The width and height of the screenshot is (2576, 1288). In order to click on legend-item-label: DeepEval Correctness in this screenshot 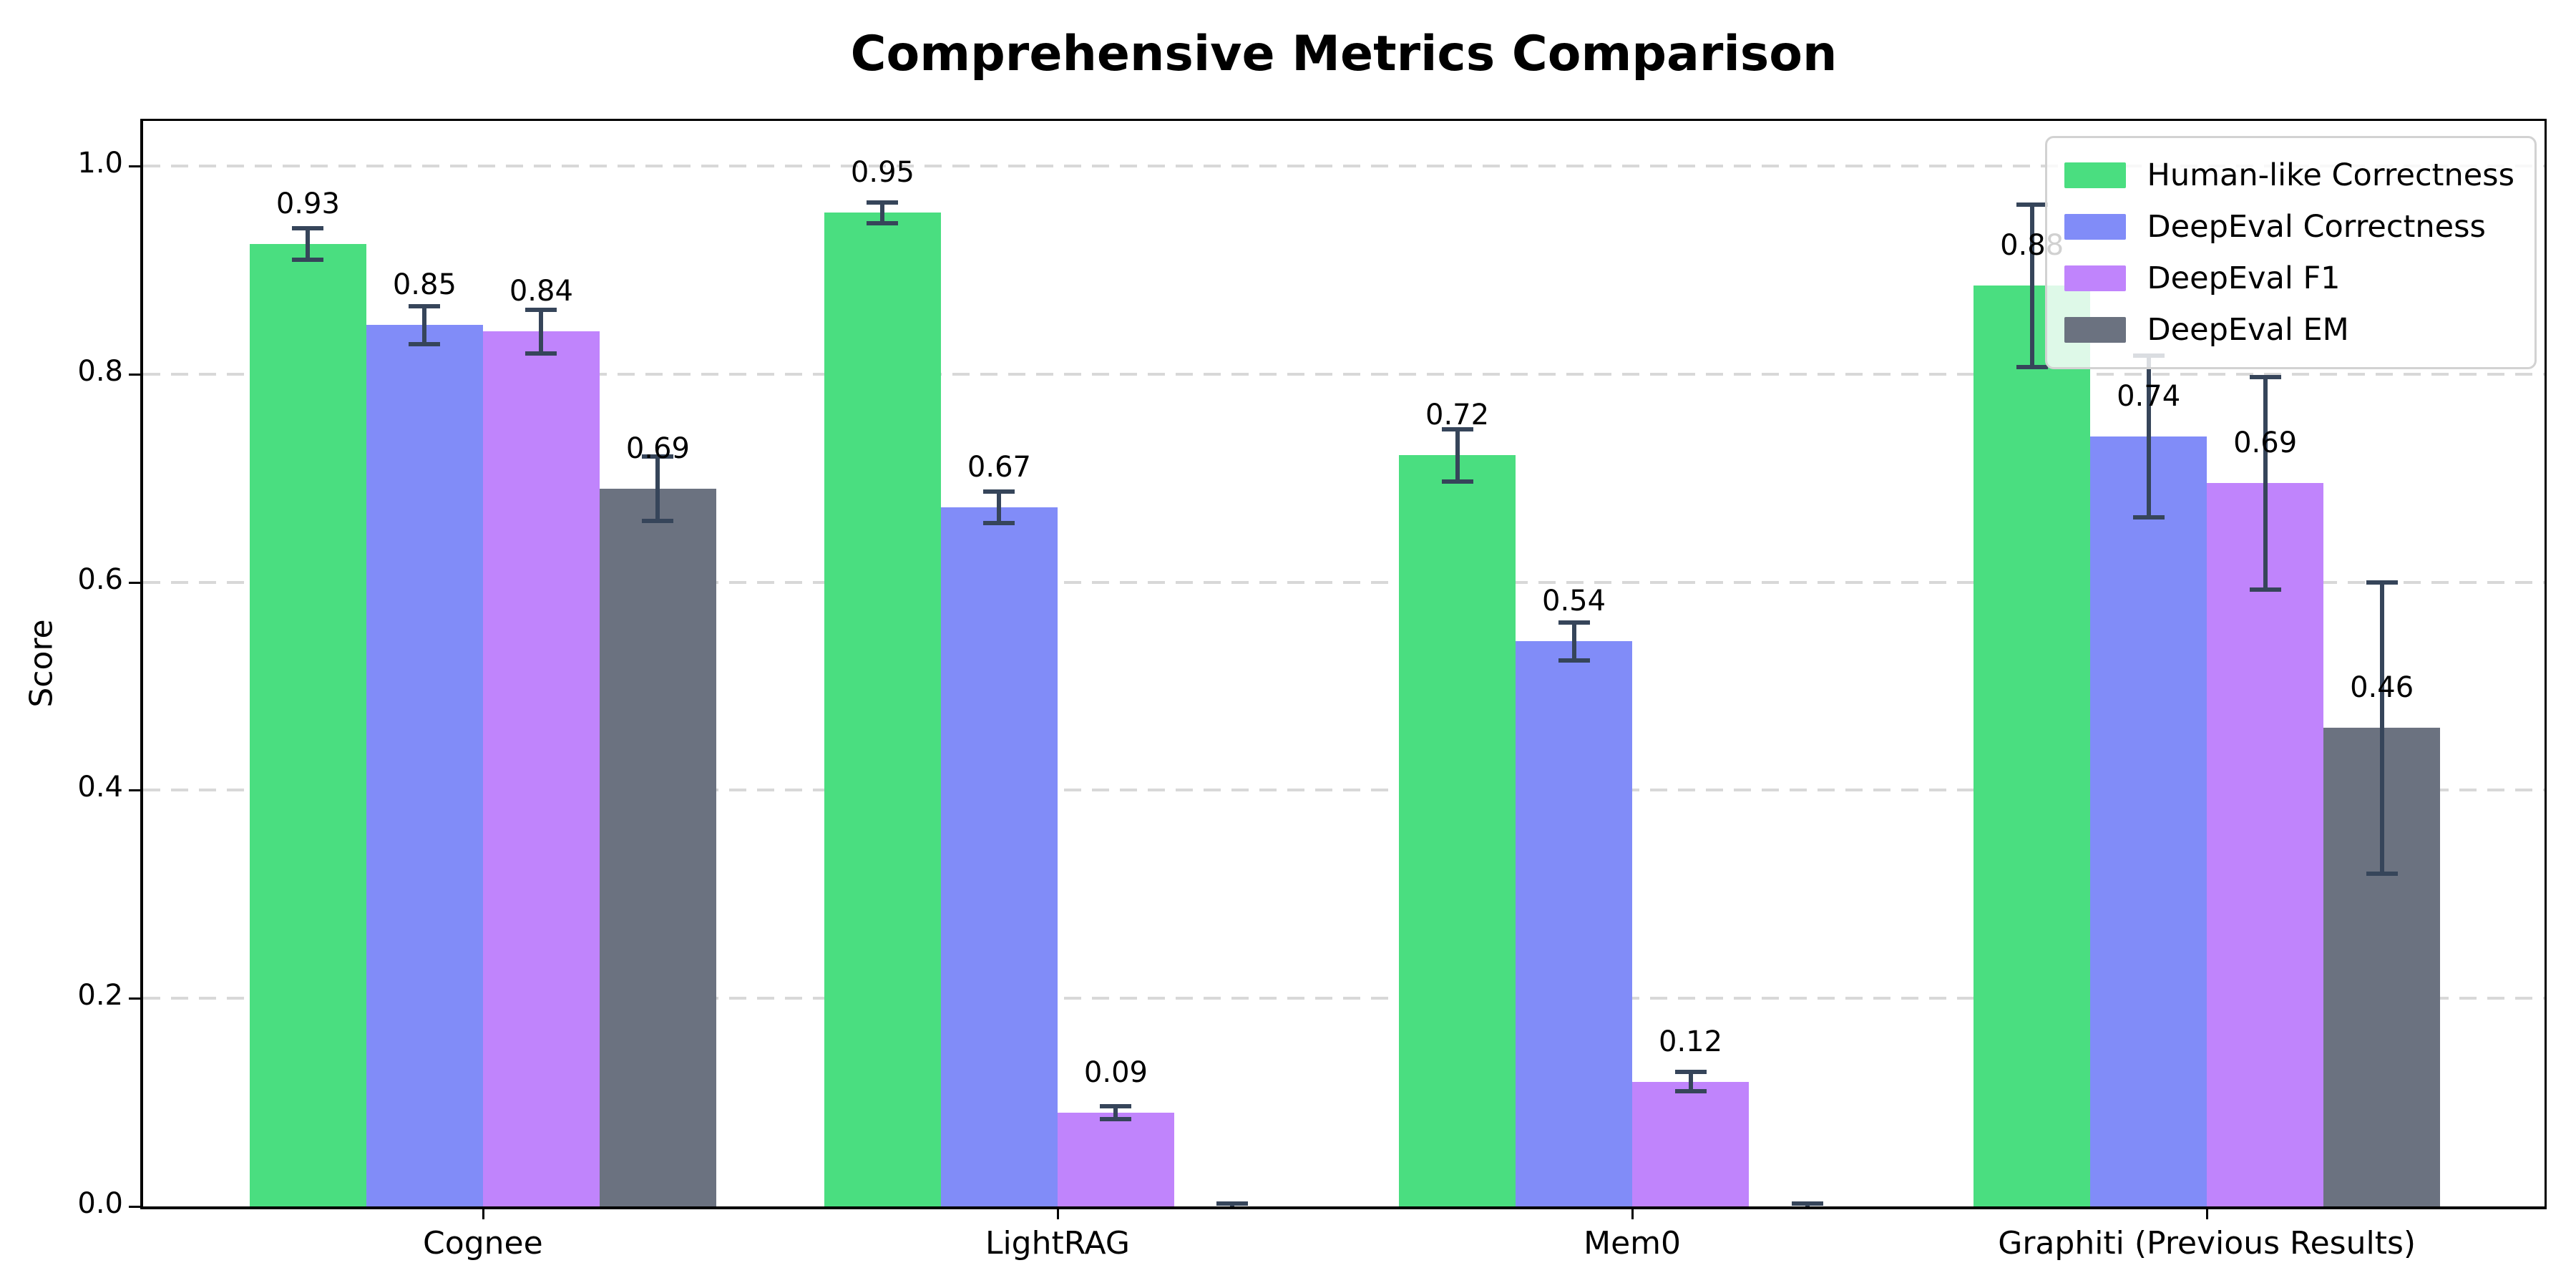, I will do `click(2316, 227)`.